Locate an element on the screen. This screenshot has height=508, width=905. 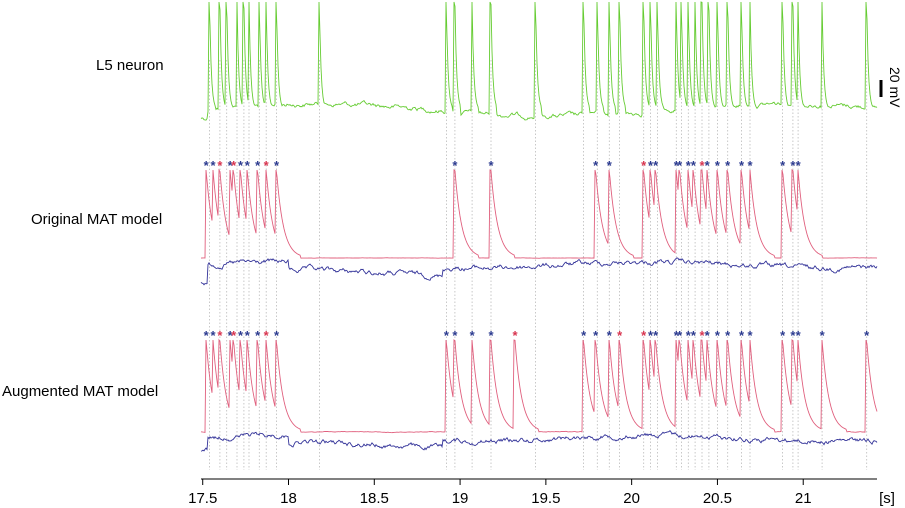
x-axis-unit-label: [s] is located at coordinates (887, 498).